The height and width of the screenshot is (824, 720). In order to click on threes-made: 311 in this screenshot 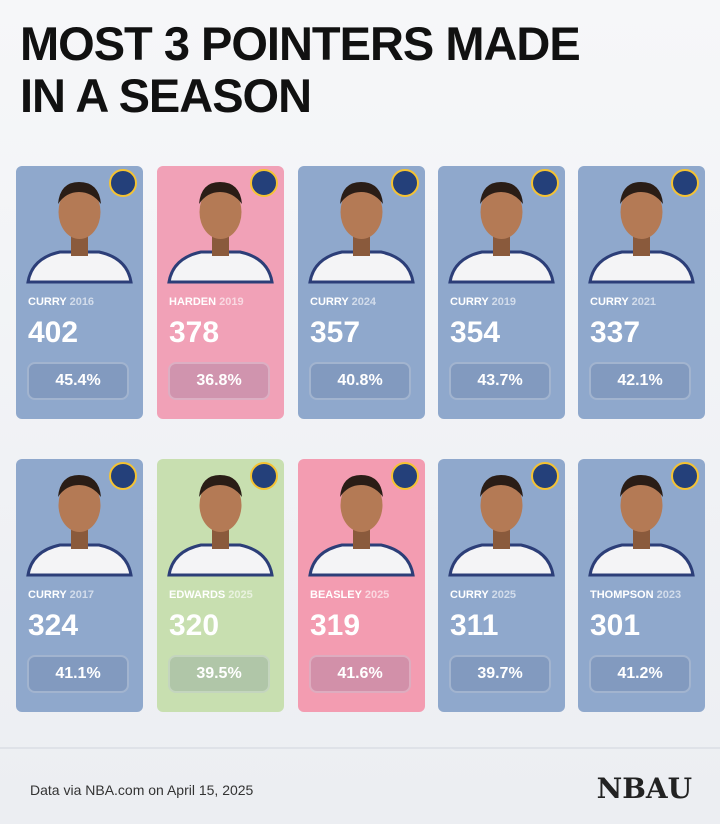, I will do `click(474, 625)`.